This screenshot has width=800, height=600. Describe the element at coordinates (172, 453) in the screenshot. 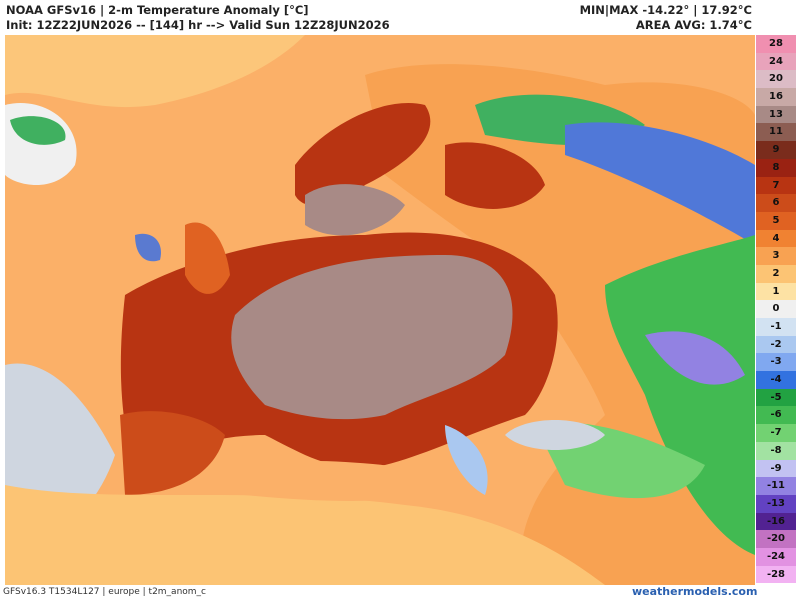

I see `iberia` at that location.